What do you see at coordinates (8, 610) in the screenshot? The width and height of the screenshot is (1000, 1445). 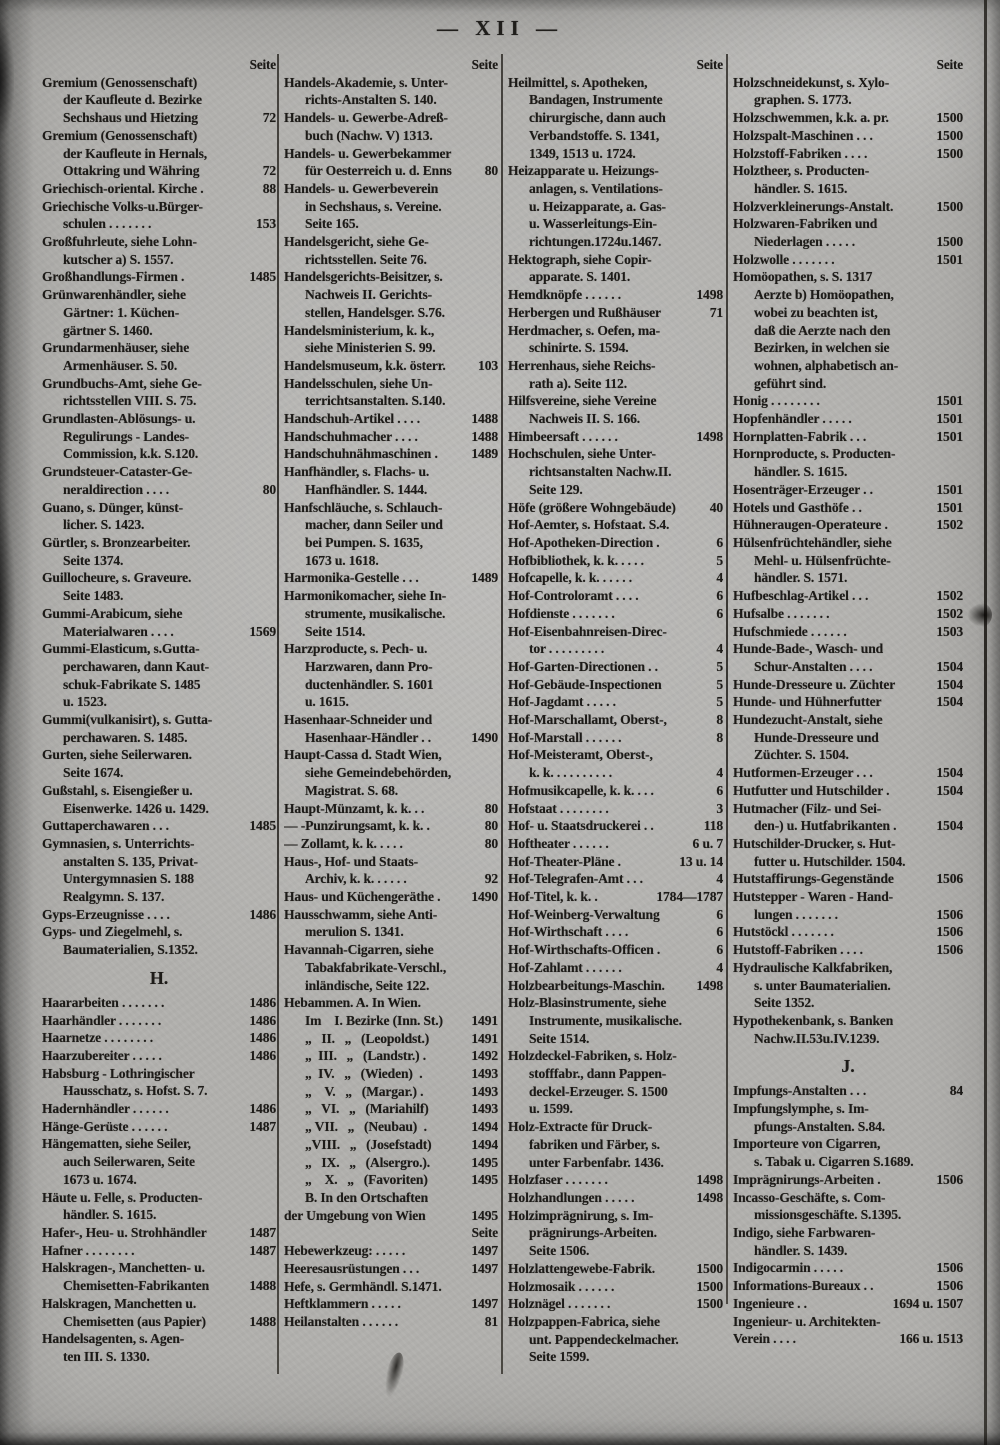 I see `scan-artifact` at bounding box center [8, 610].